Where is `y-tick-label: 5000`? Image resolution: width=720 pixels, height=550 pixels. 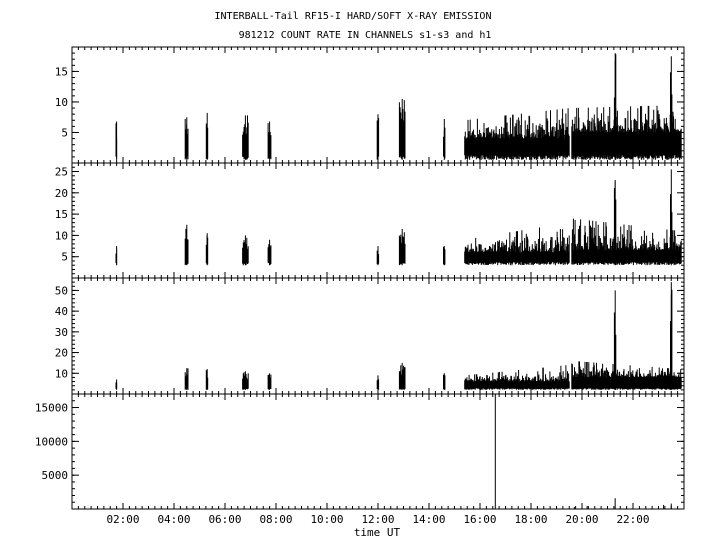 y-tick-label: 5000 is located at coordinates (55, 475).